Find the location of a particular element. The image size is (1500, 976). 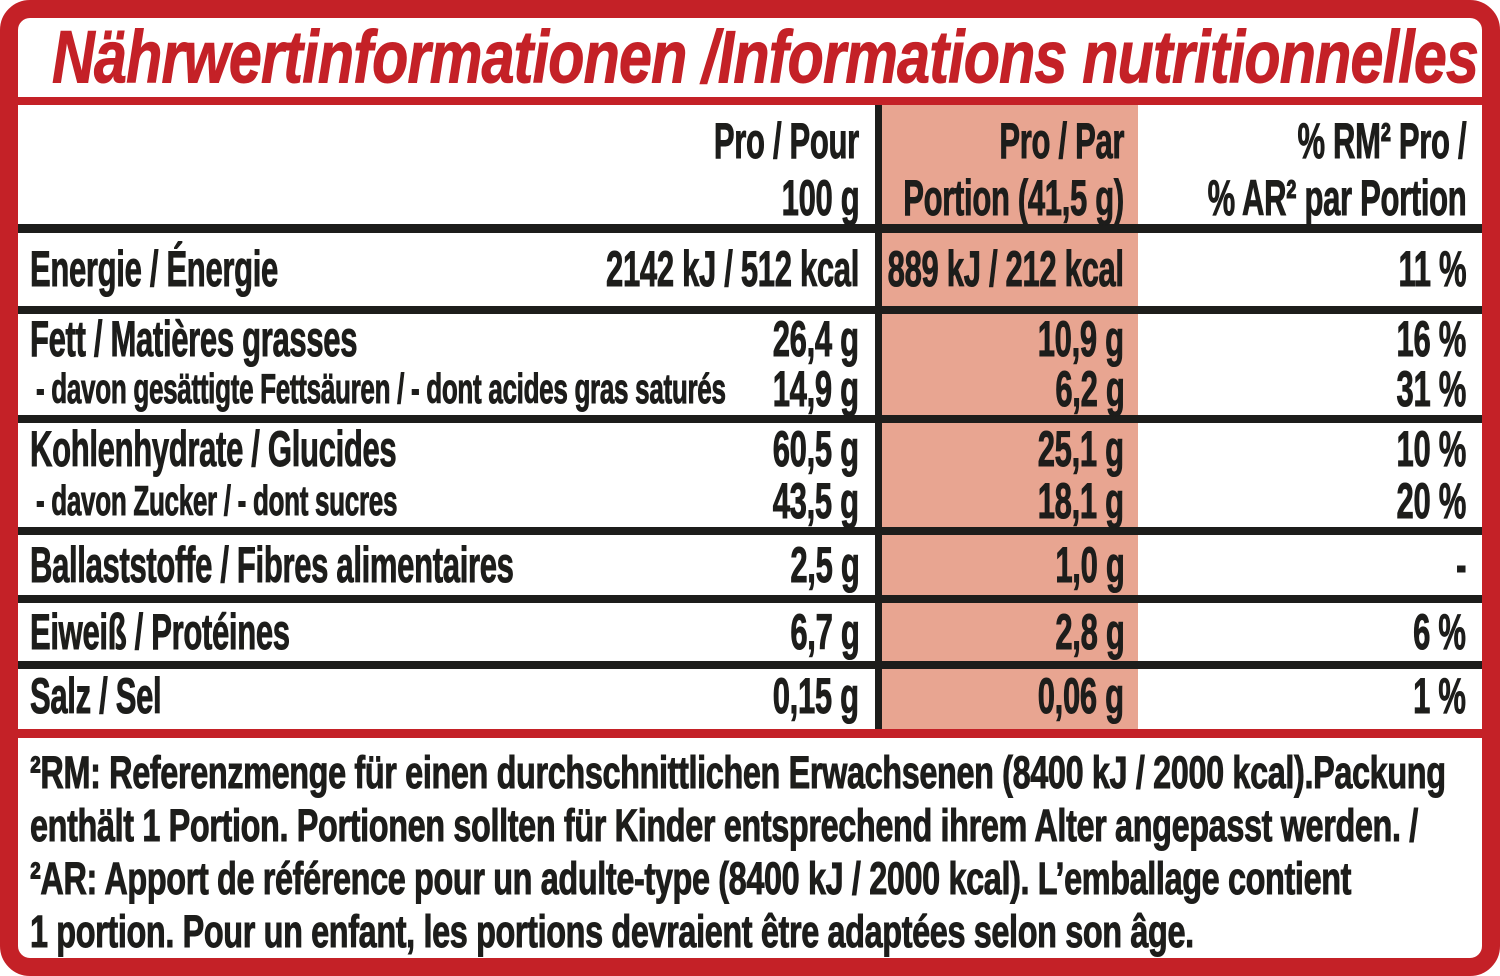

value-per-100g: 60,5 g is located at coordinates (816, 448).